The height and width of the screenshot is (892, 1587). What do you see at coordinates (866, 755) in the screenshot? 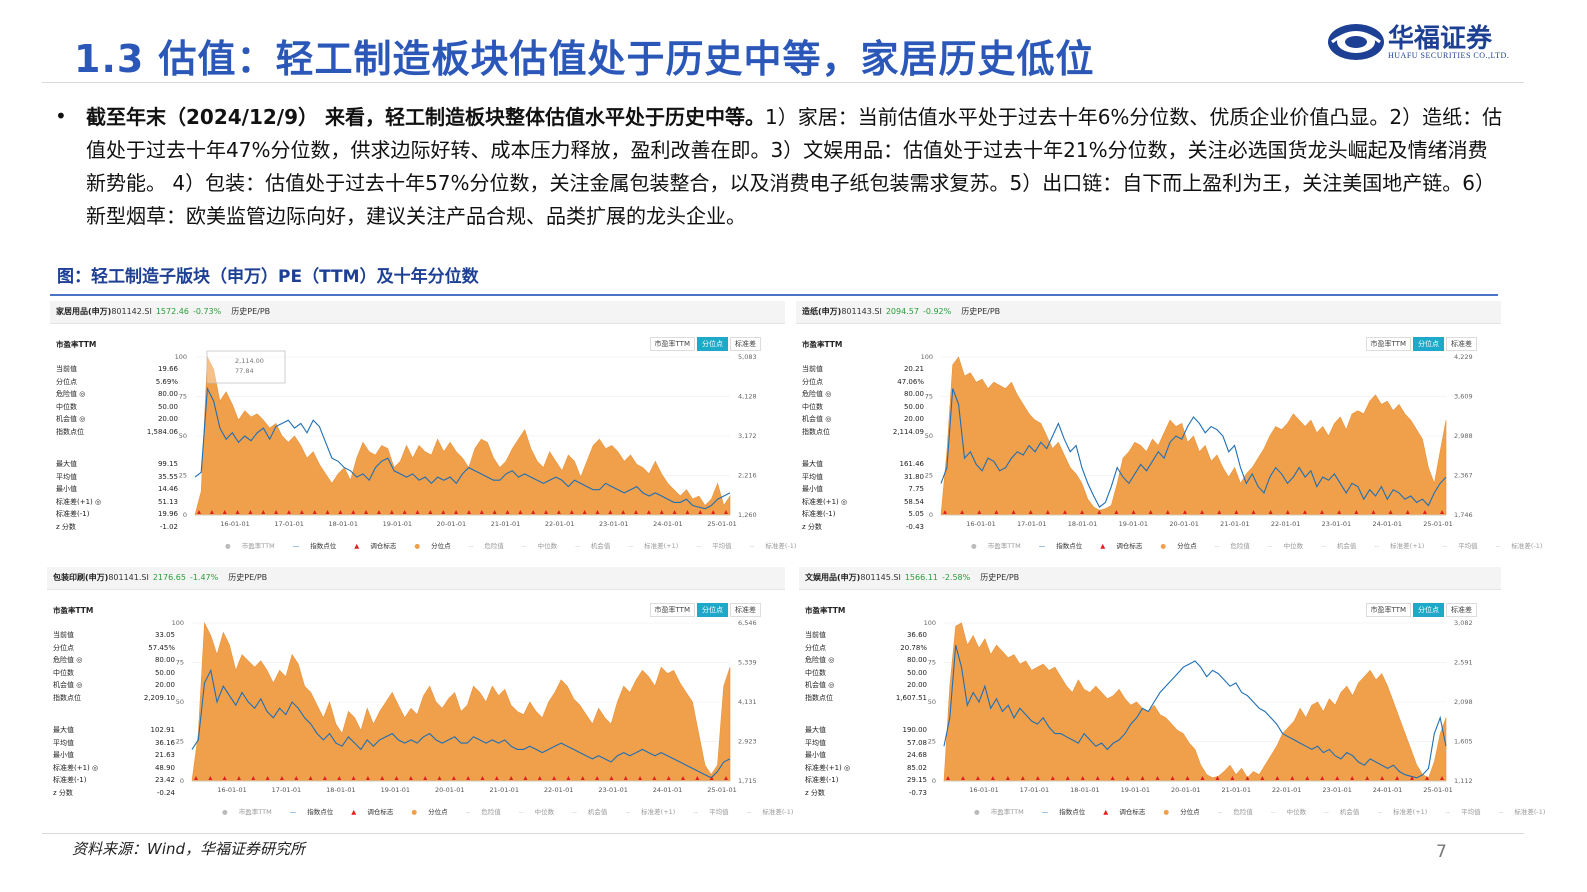
I see `stat-row: 最小值 24.68` at bounding box center [866, 755].